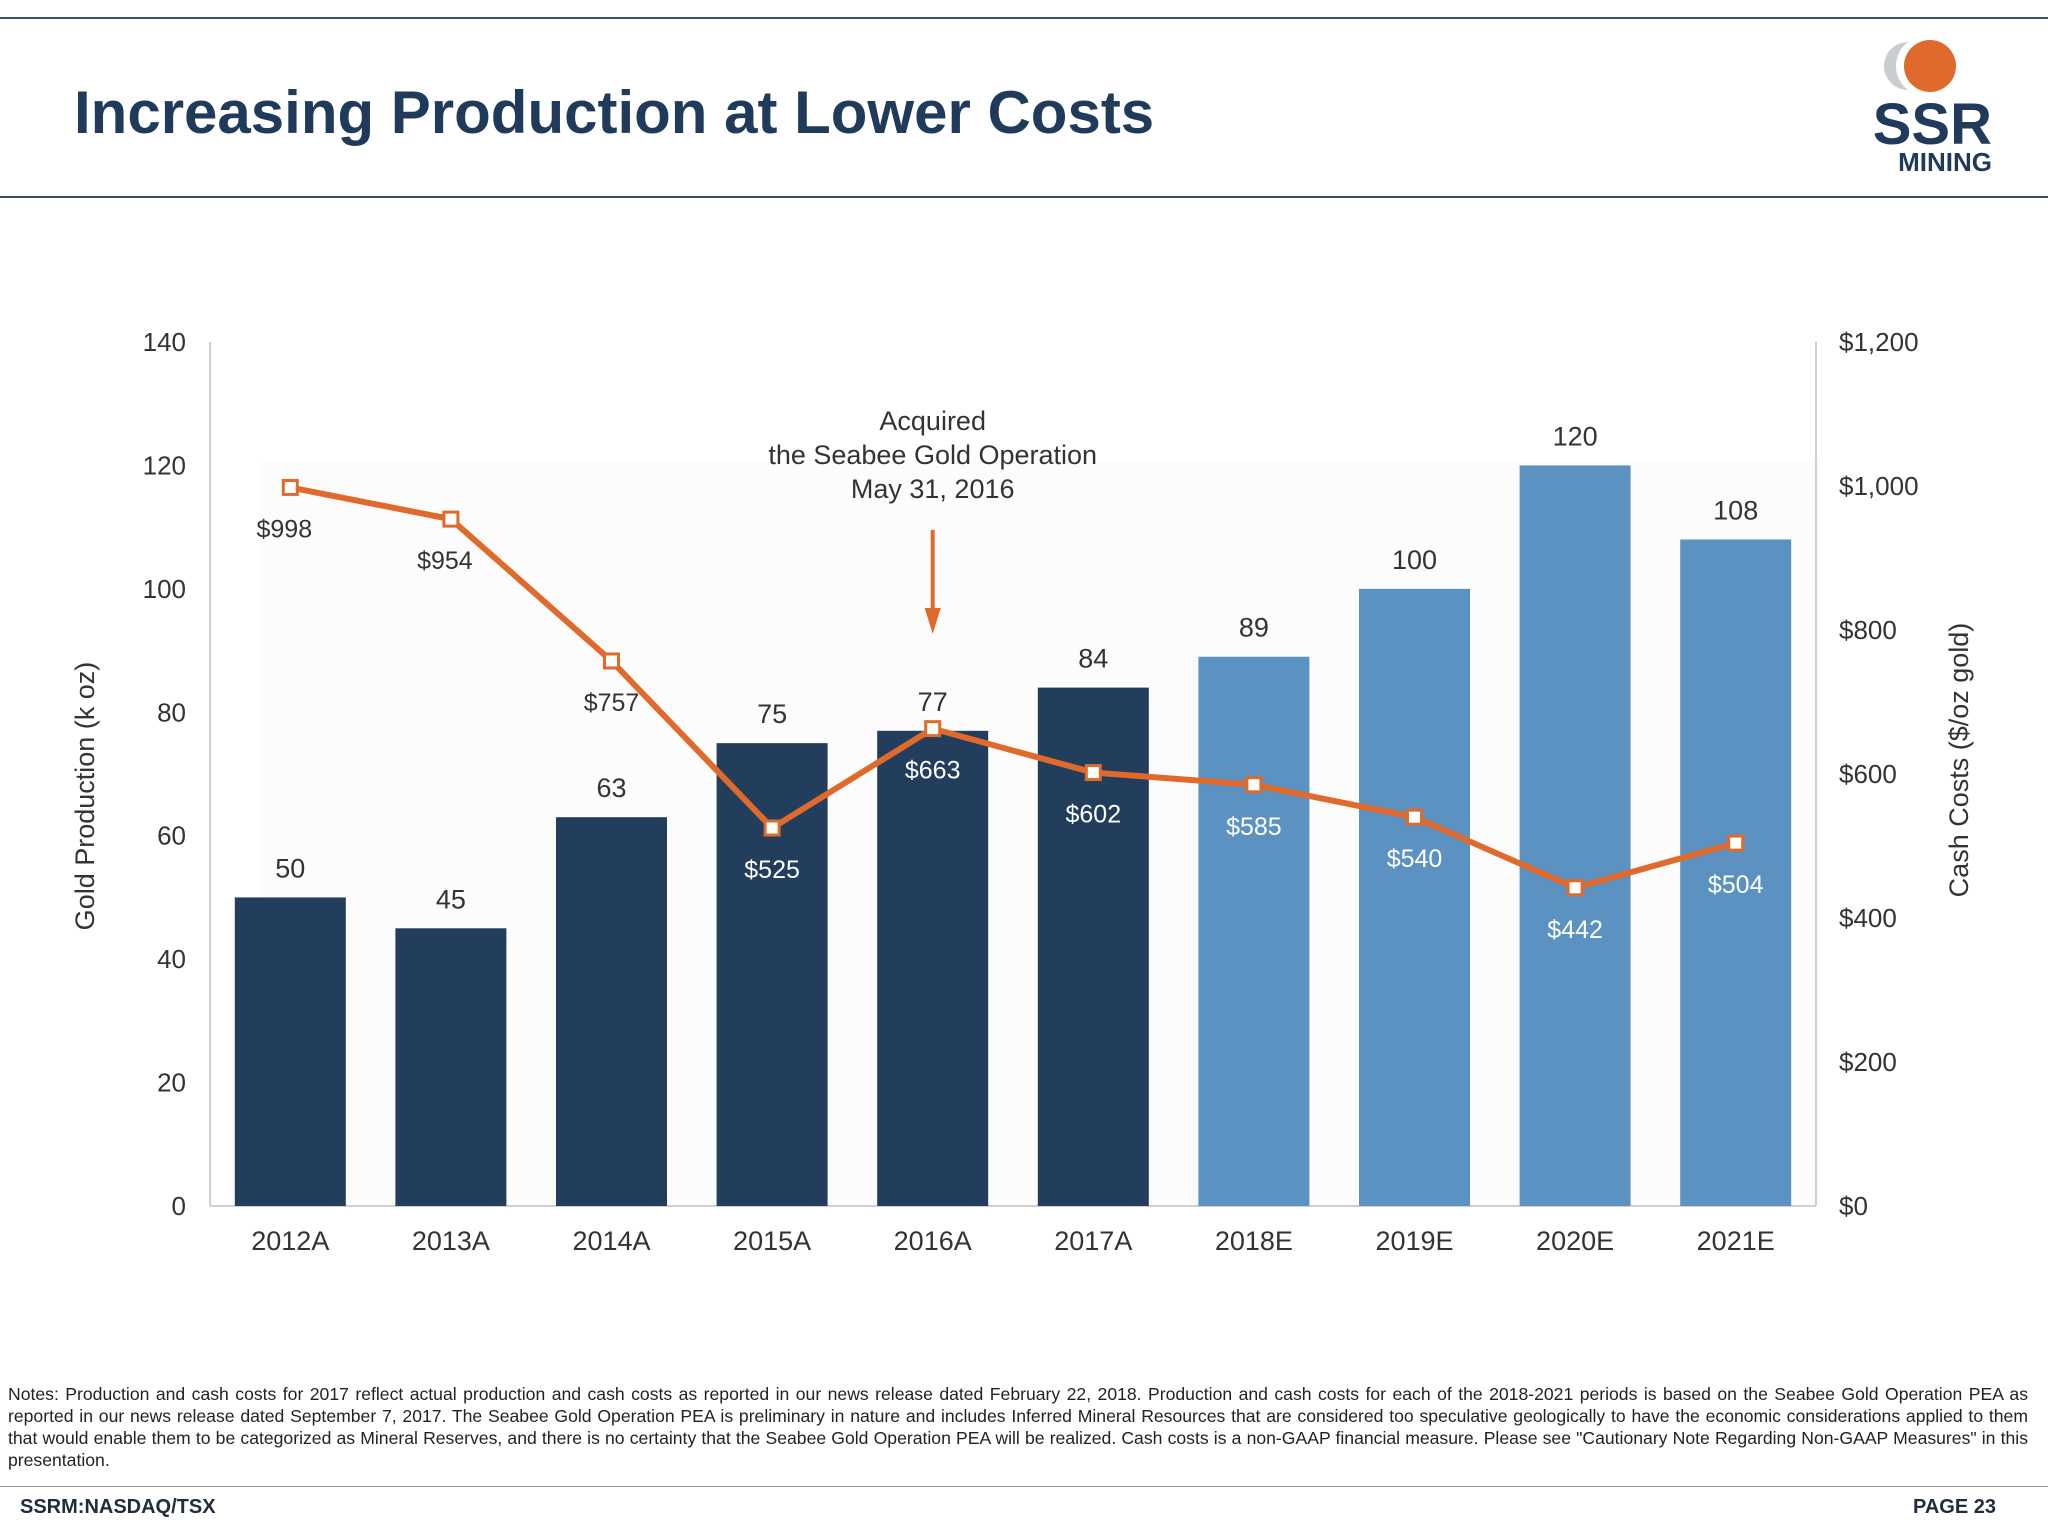  What do you see at coordinates (1093, 815) in the screenshot?
I see `cash-cost-value-label: $602` at bounding box center [1093, 815].